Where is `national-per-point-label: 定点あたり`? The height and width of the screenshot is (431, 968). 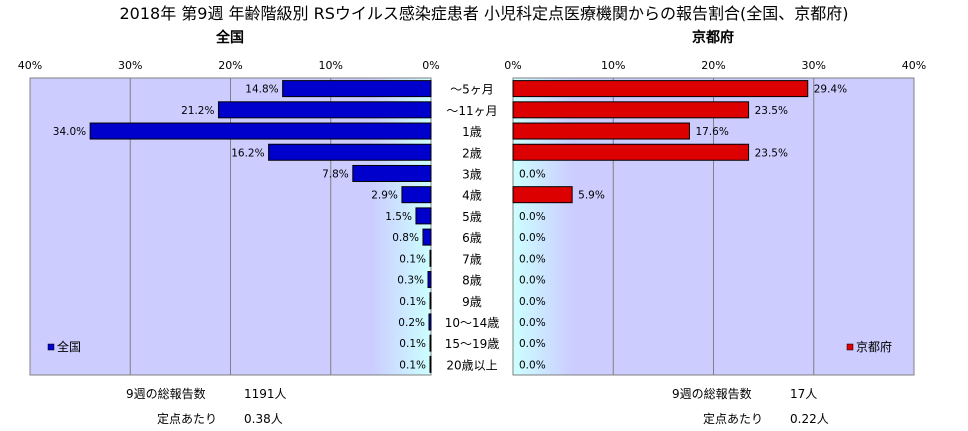
national-per-point-label: 定点あたり is located at coordinates (187, 419).